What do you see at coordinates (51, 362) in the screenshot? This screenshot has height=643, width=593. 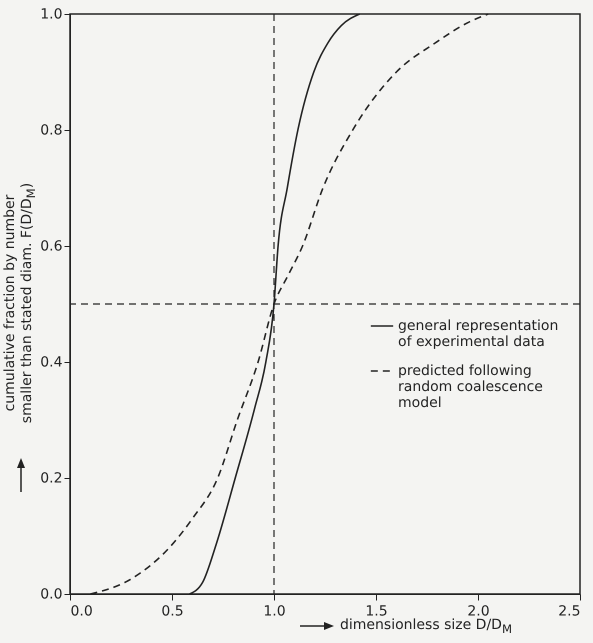 I see `y-tick-label: 0.4` at bounding box center [51, 362].